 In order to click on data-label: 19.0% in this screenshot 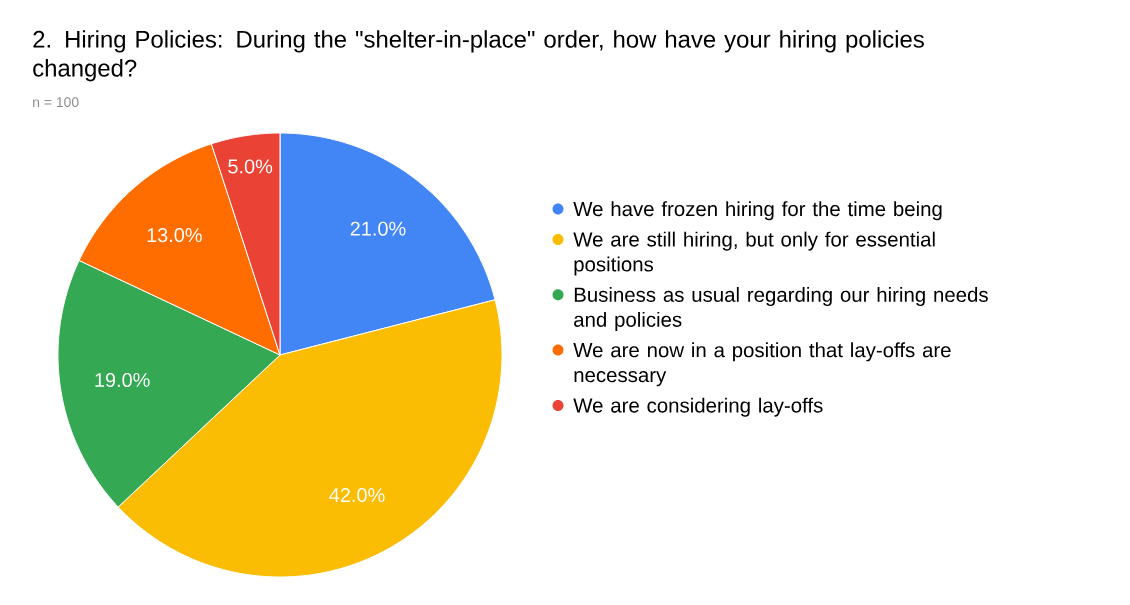, I will do `click(122, 380)`.